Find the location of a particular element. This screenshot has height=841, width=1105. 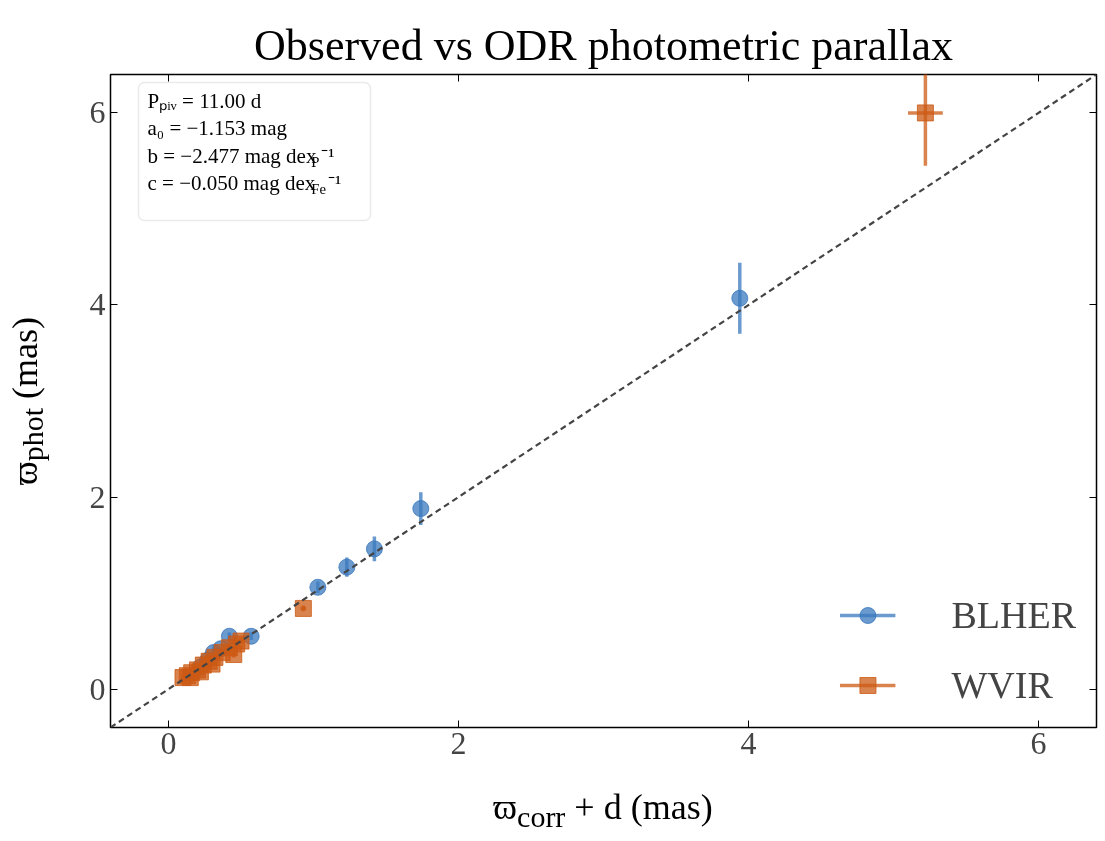

legend-label: BLHER is located at coordinates (1013, 615).